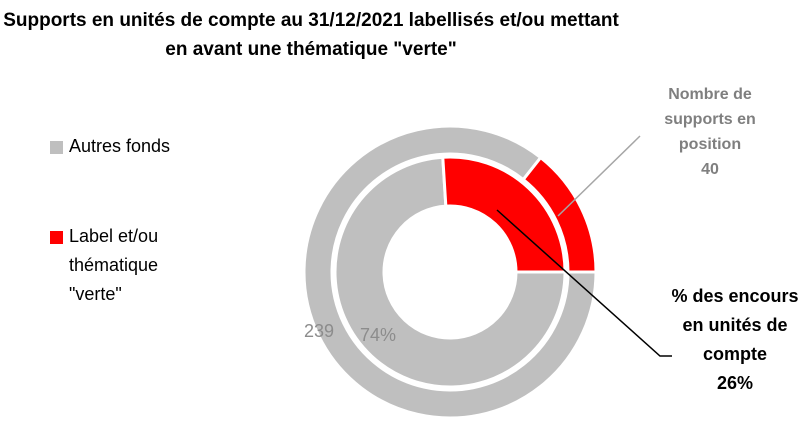 This screenshot has width=807, height=432. What do you see at coordinates (710, 119) in the screenshot?
I see `annotation-text: Nombre de supports en position` at bounding box center [710, 119].